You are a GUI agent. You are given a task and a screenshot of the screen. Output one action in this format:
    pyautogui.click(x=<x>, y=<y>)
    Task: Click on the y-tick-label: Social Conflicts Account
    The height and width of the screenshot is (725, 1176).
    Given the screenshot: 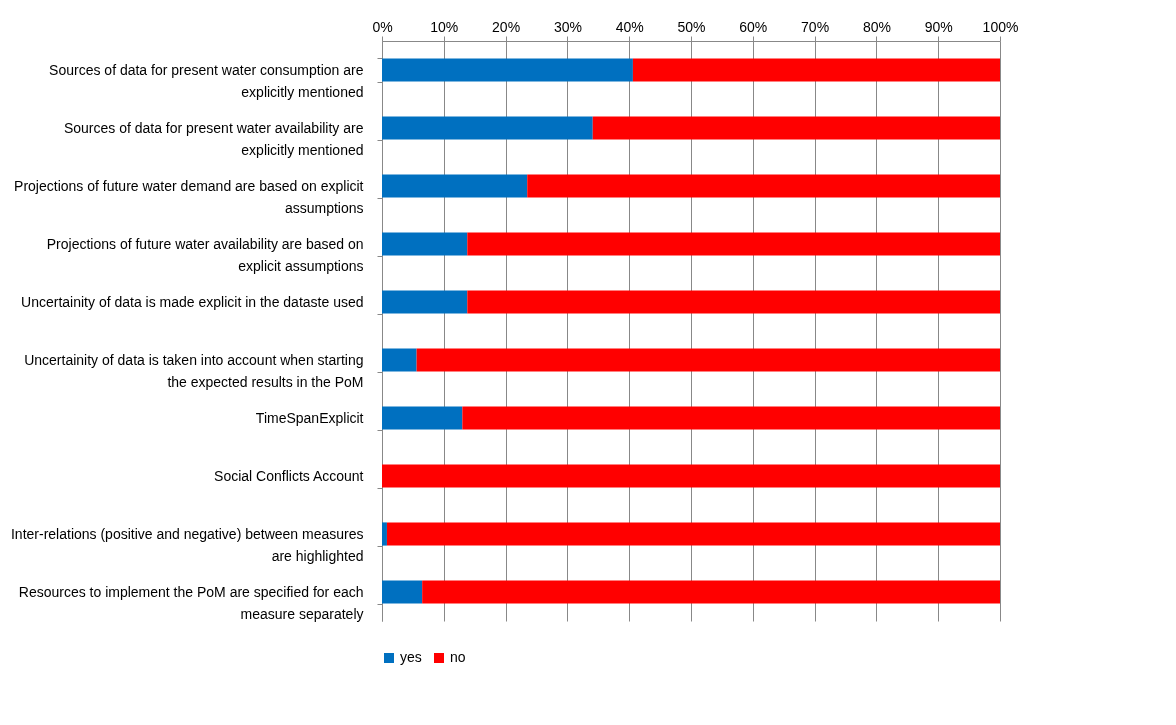 What is the action you would take?
    pyautogui.click(x=289, y=475)
    